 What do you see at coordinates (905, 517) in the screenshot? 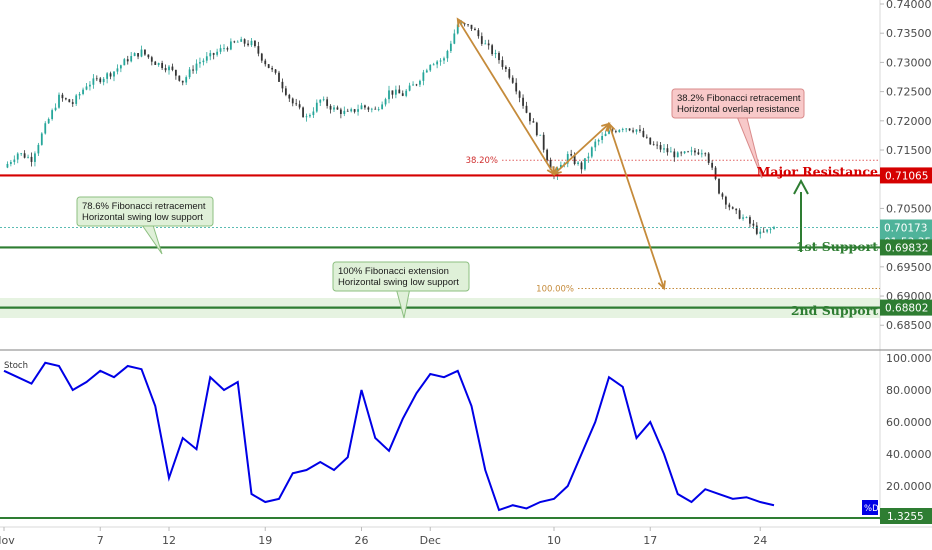
I see `stoch-last-value: 1.3255` at bounding box center [905, 517].